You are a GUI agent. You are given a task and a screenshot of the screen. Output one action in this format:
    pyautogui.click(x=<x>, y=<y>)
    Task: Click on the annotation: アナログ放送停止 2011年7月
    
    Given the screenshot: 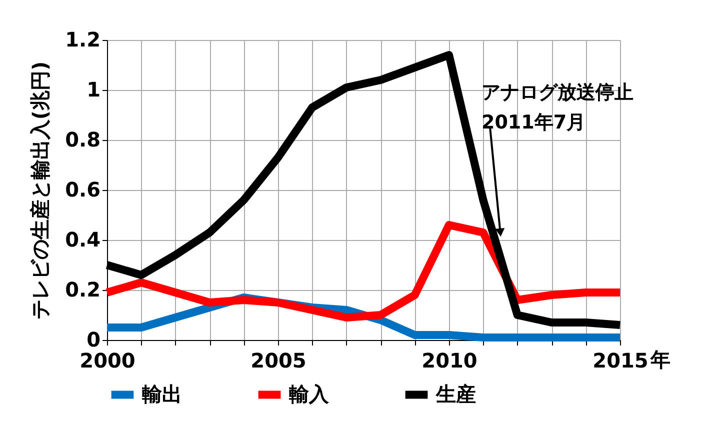 What is the action you would take?
    pyautogui.click(x=557, y=108)
    